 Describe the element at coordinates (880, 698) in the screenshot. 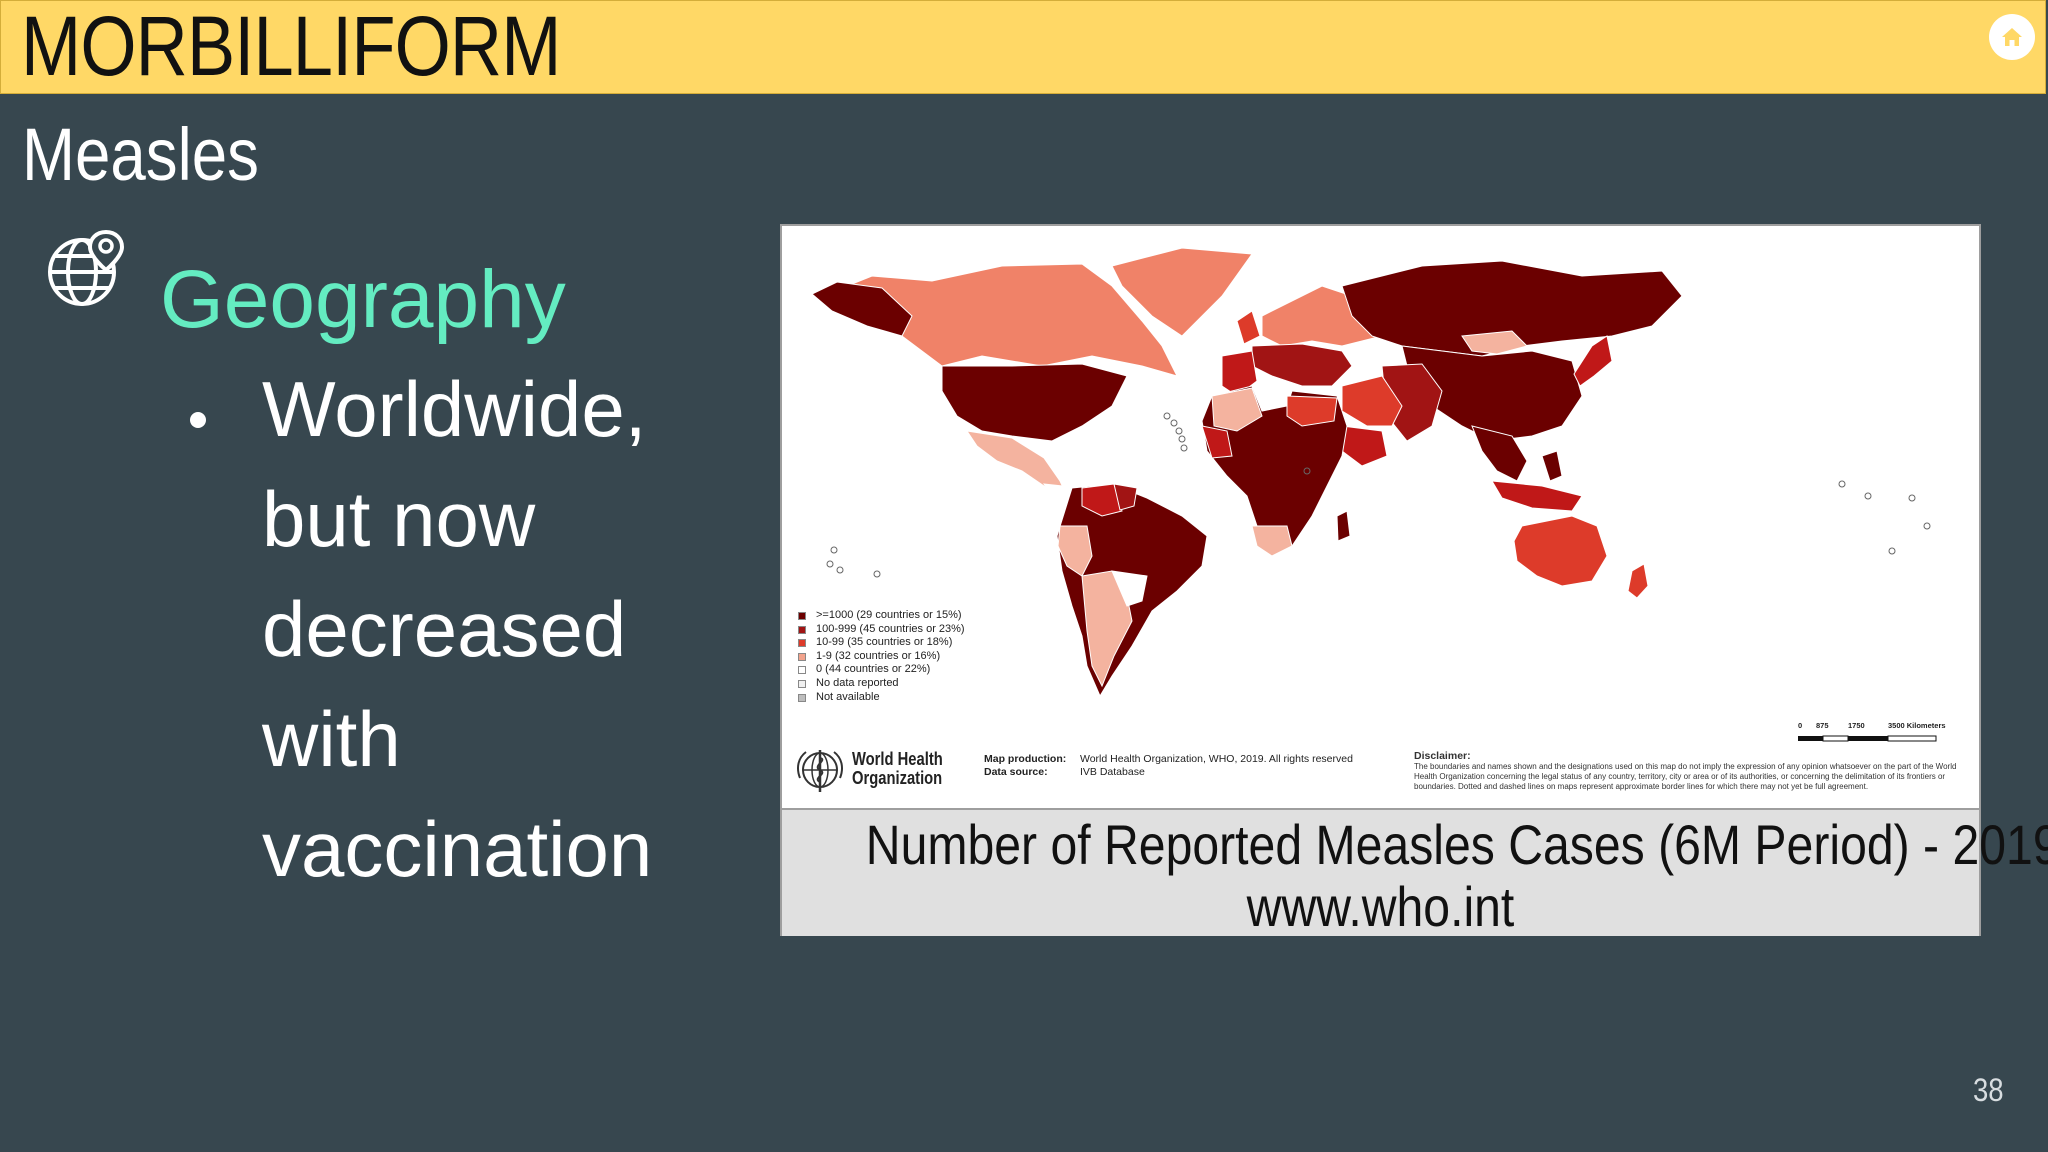

I see `legend-item: Not available` at that location.